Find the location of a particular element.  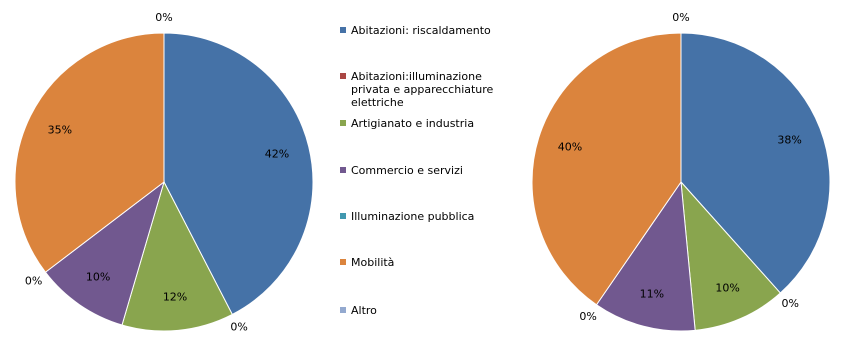

legend-label: Abitazioni: riscaldamento is located at coordinates (421, 30).